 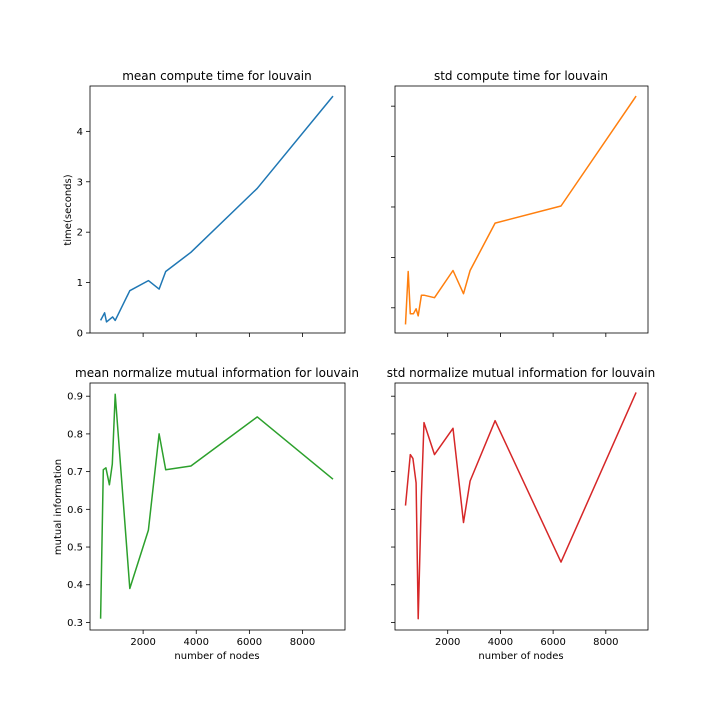 I want to click on y-tick-label: 0.3, so click(x=75, y=623).